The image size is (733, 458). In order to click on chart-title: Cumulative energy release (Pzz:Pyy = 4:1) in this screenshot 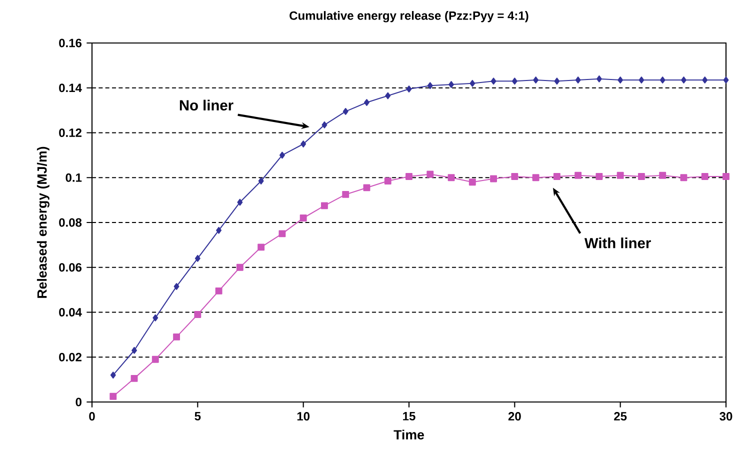, I will do `click(409, 16)`.